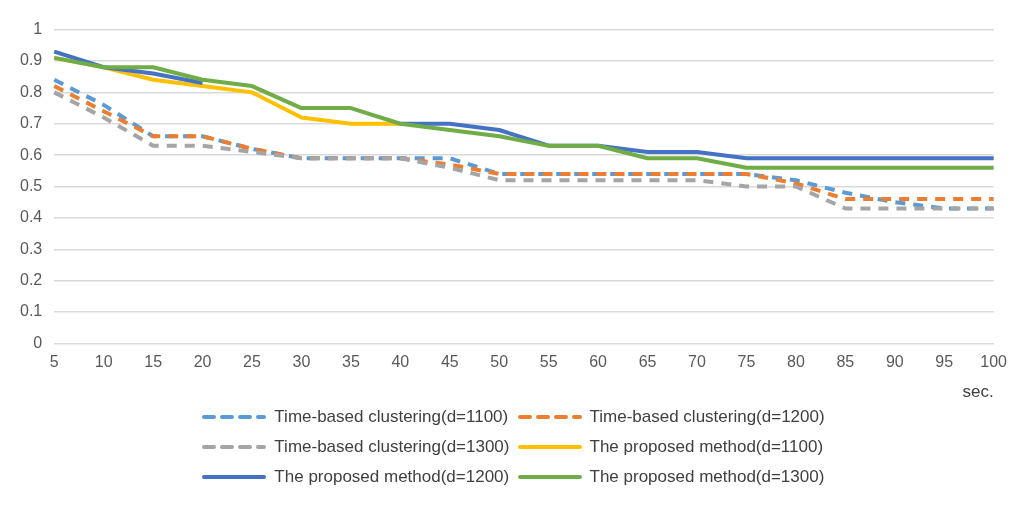 This screenshot has height=522, width=1025. Describe the element at coordinates (449, 362) in the screenshot. I see `x-tick-label: 45` at that location.